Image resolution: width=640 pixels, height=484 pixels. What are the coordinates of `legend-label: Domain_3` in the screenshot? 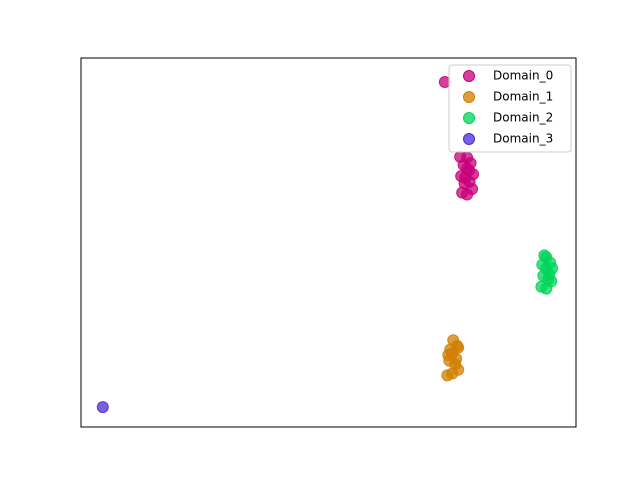 It's located at (523, 139).